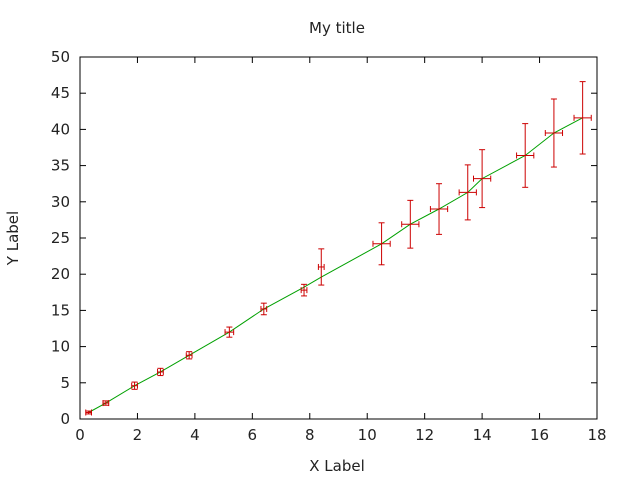 Image resolution: width=640 pixels, height=484 pixels. What do you see at coordinates (138, 435) in the screenshot?
I see `x-tick-label: 2` at bounding box center [138, 435].